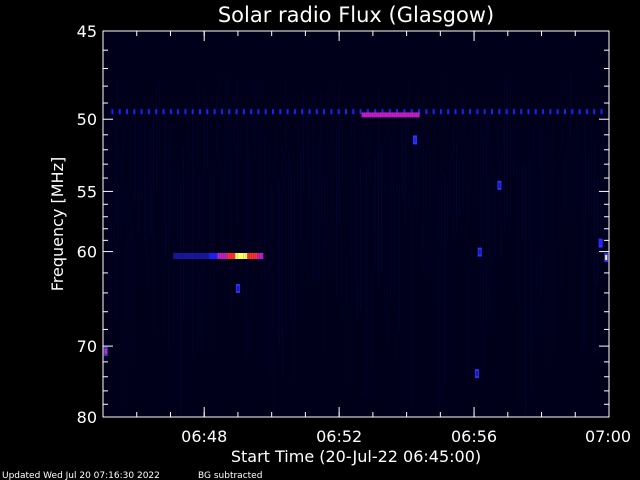  I want to click on chart-title: Solar radio Flux (Glasgow), so click(356, 15).